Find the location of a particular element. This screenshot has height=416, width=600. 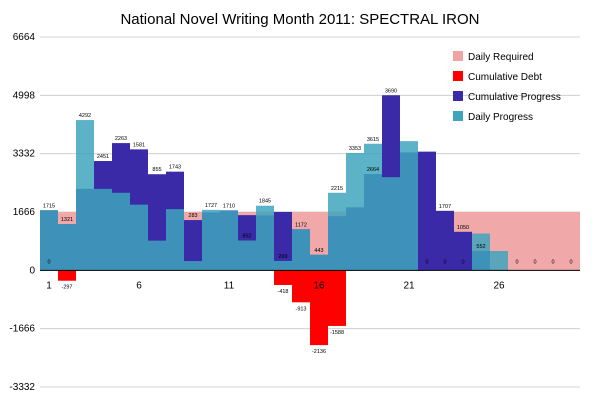

data-label: 1715 is located at coordinates (49, 206).